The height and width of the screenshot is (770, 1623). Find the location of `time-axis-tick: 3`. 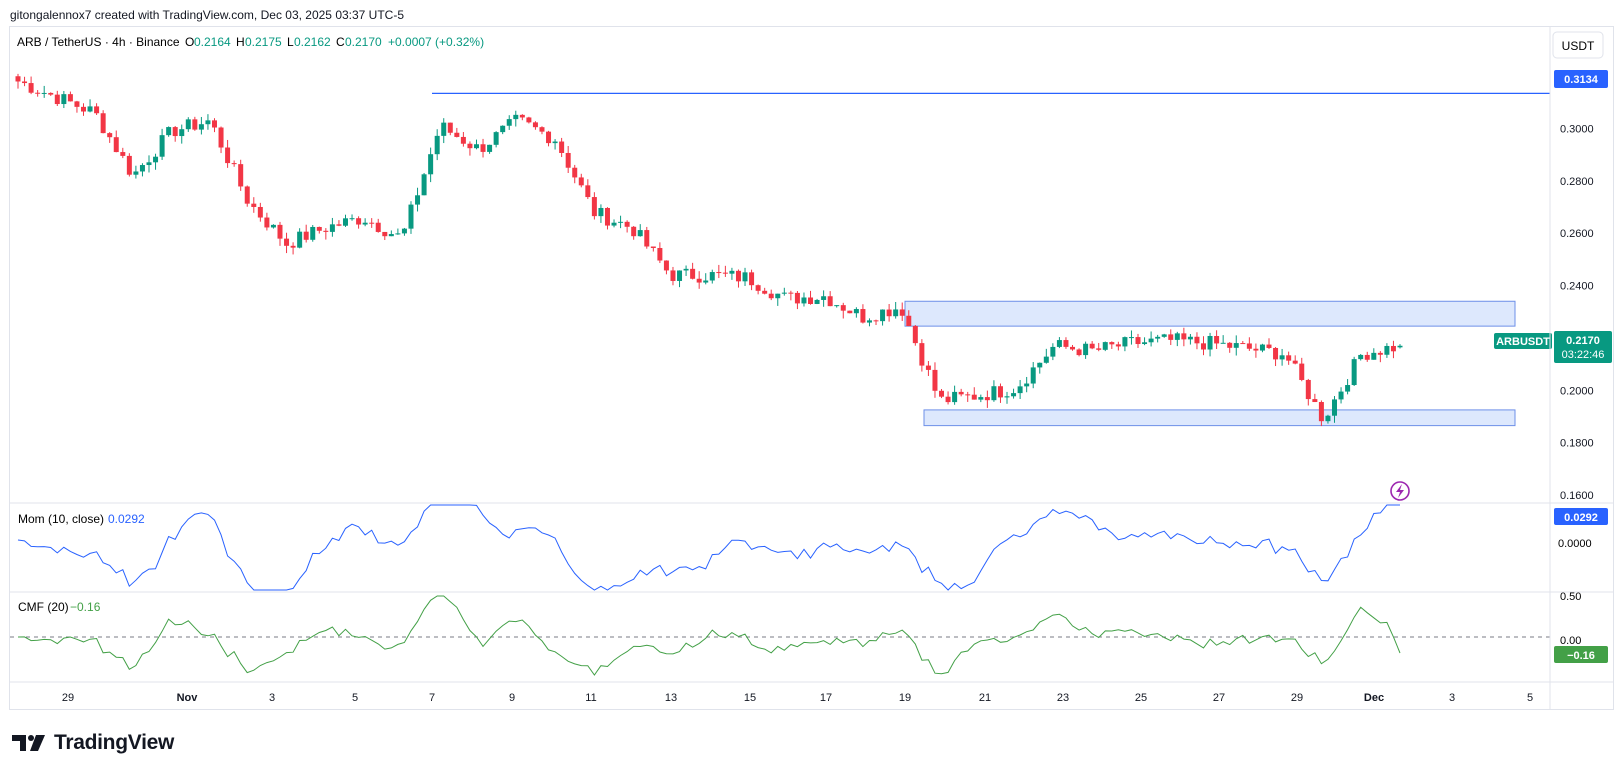

time-axis-tick: 3 is located at coordinates (1452, 698).